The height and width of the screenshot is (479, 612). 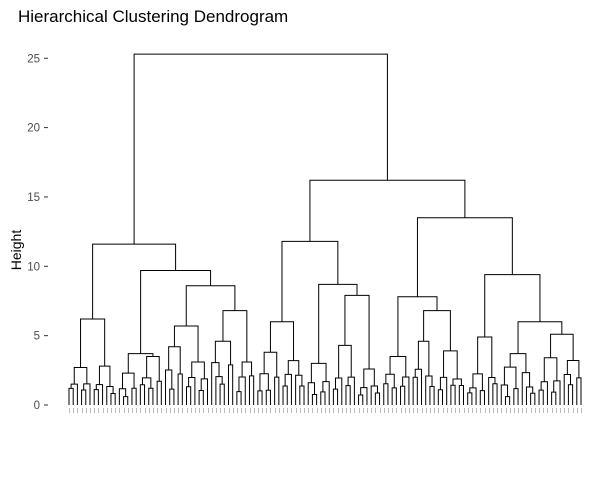 I want to click on y-tick-label: 15, so click(x=33, y=198).